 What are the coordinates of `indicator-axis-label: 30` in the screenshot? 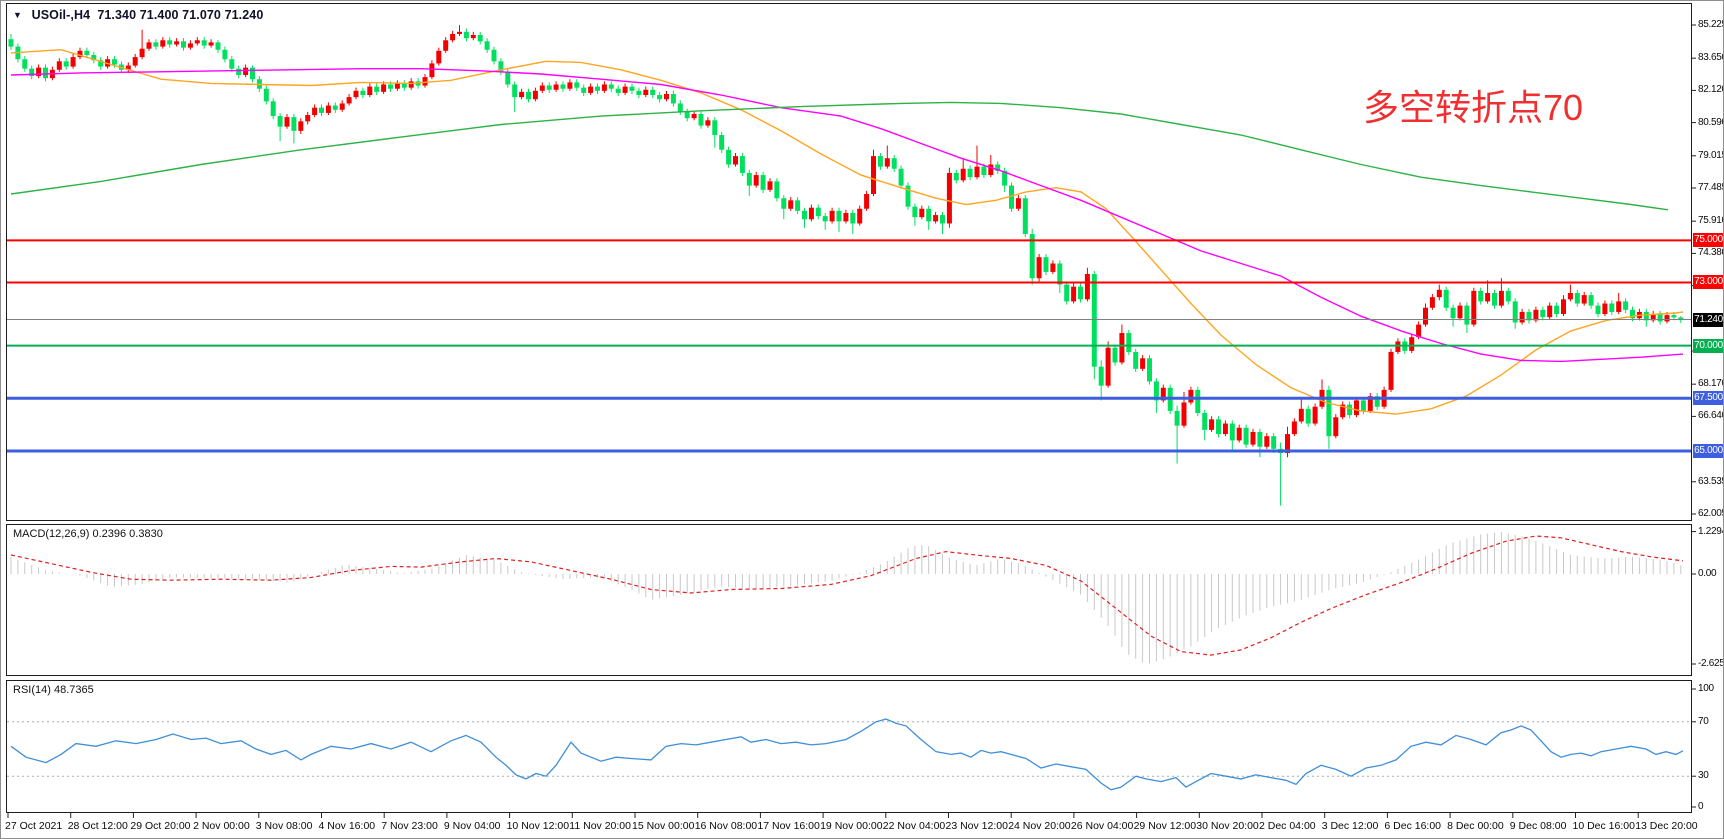 It's located at (1703, 776).